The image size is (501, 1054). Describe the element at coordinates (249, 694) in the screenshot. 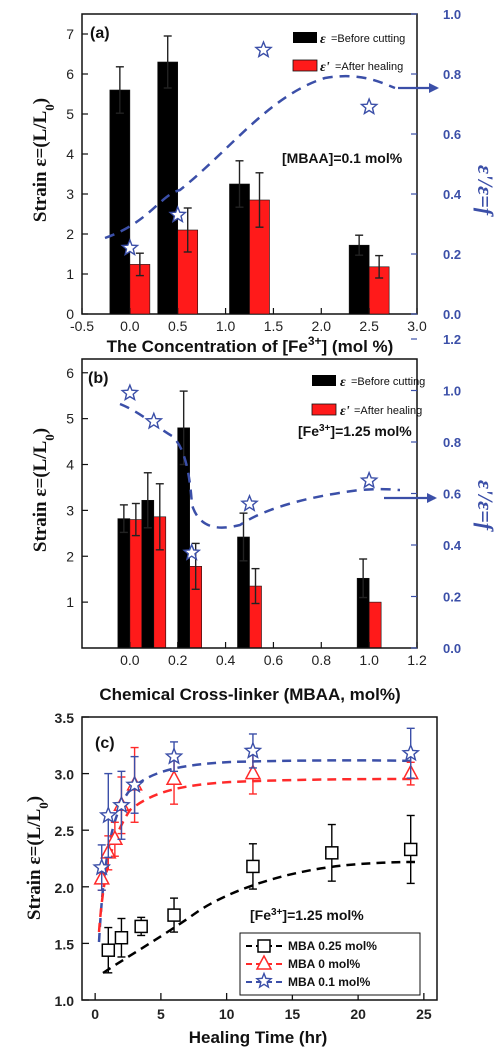

I see `panel-b-x-axis-title: Chemical Cross-linker (MBAA, mol%)` at that location.